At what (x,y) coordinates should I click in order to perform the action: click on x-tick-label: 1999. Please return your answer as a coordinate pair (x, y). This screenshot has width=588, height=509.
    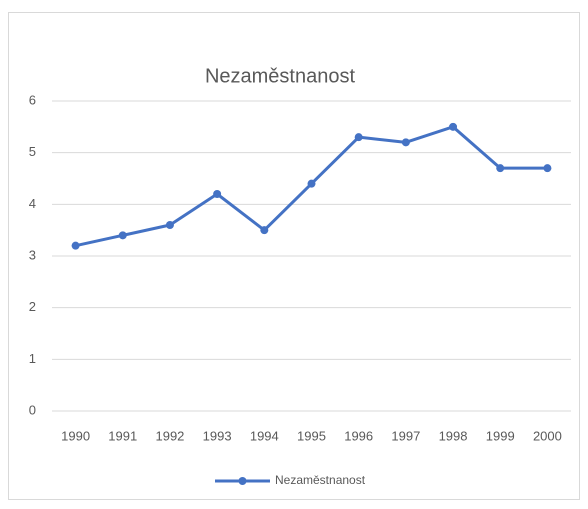
    Looking at the image, I should click on (500, 435).